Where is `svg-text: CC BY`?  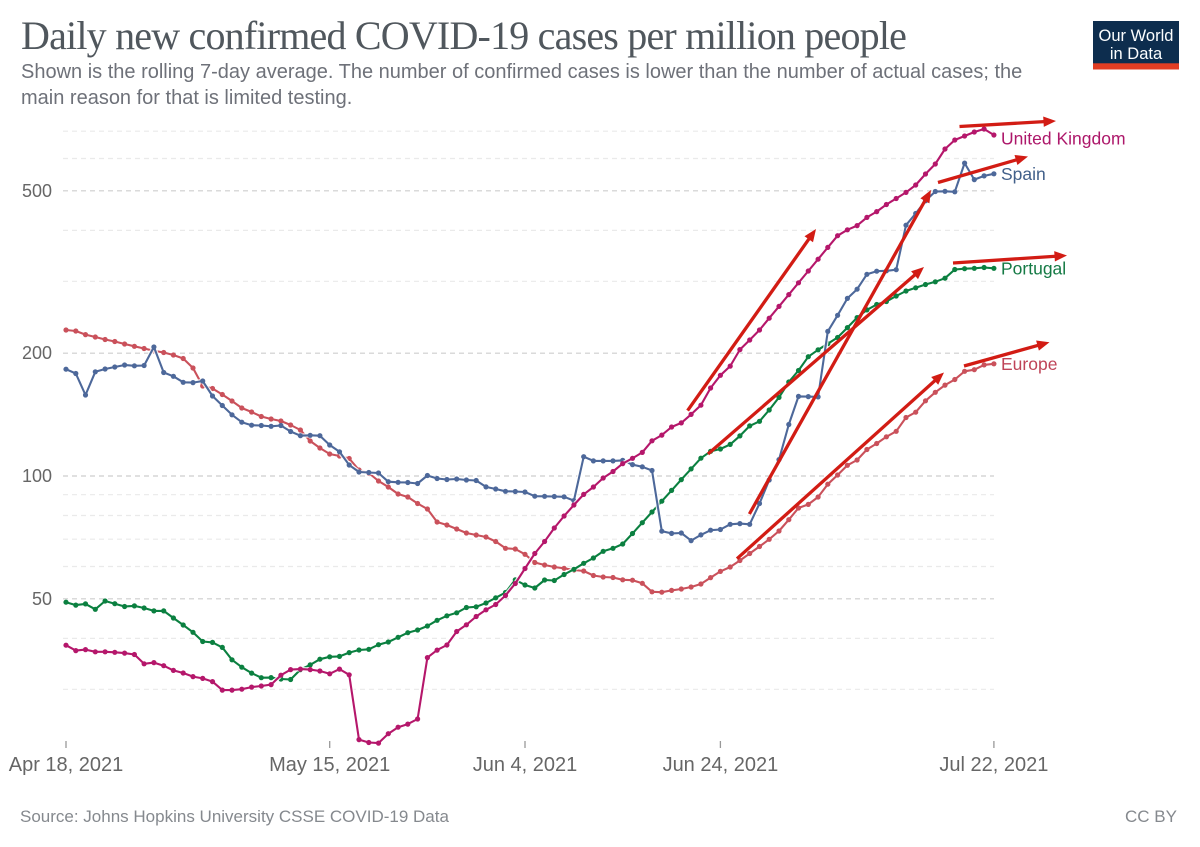 svg-text: CC BY is located at coordinates (1151, 816).